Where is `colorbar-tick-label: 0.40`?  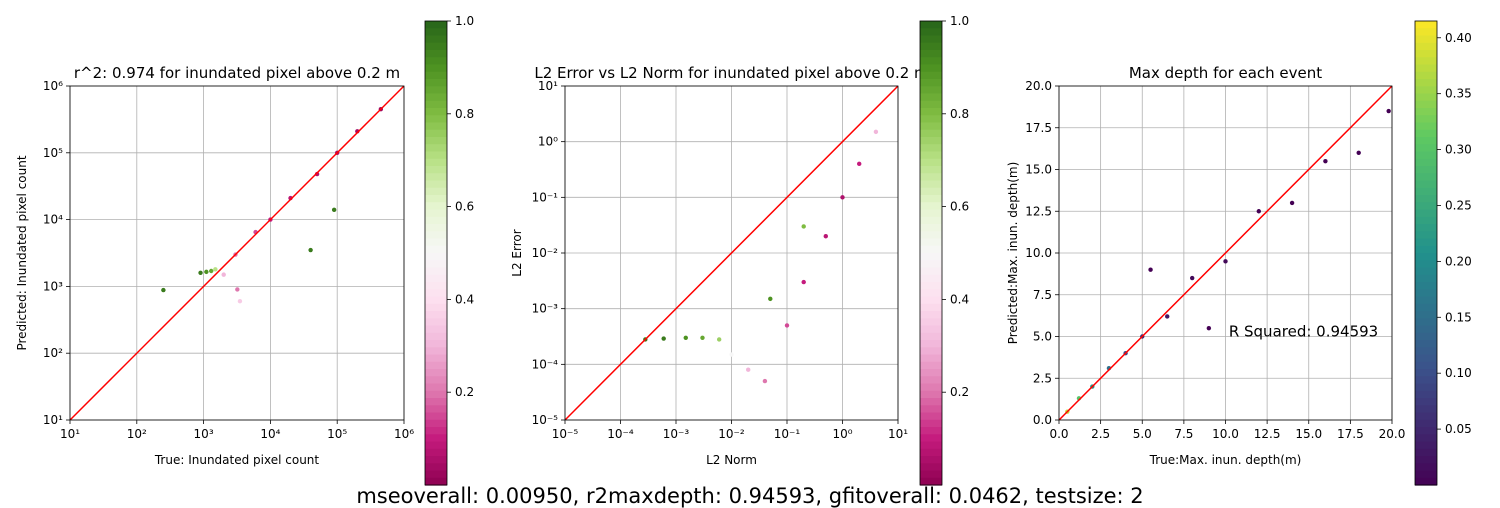 colorbar-tick-label: 0.40 is located at coordinates (1458, 38).